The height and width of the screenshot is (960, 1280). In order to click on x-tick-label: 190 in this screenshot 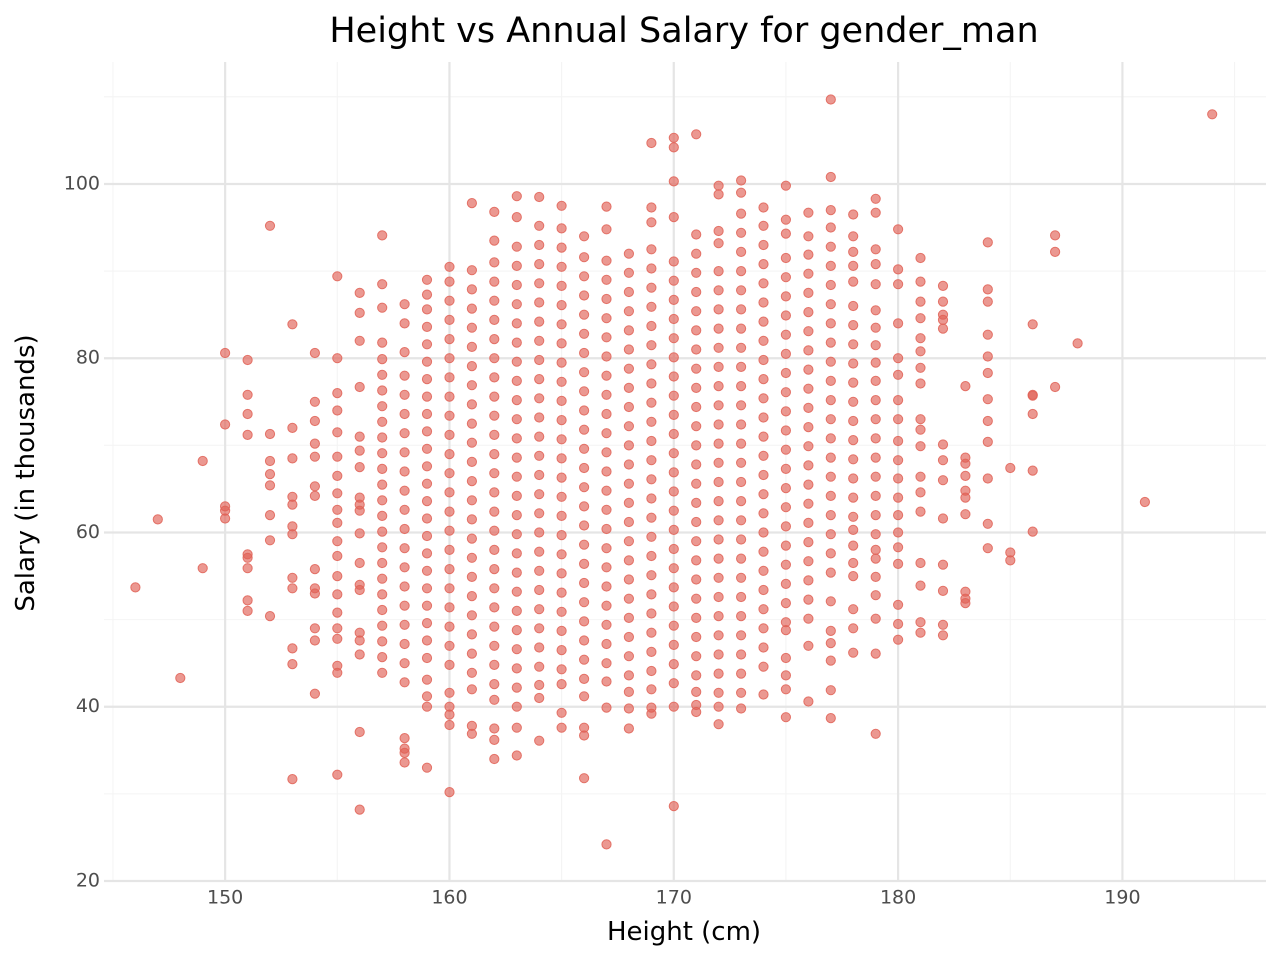, I will do `click(1122, 898)`.